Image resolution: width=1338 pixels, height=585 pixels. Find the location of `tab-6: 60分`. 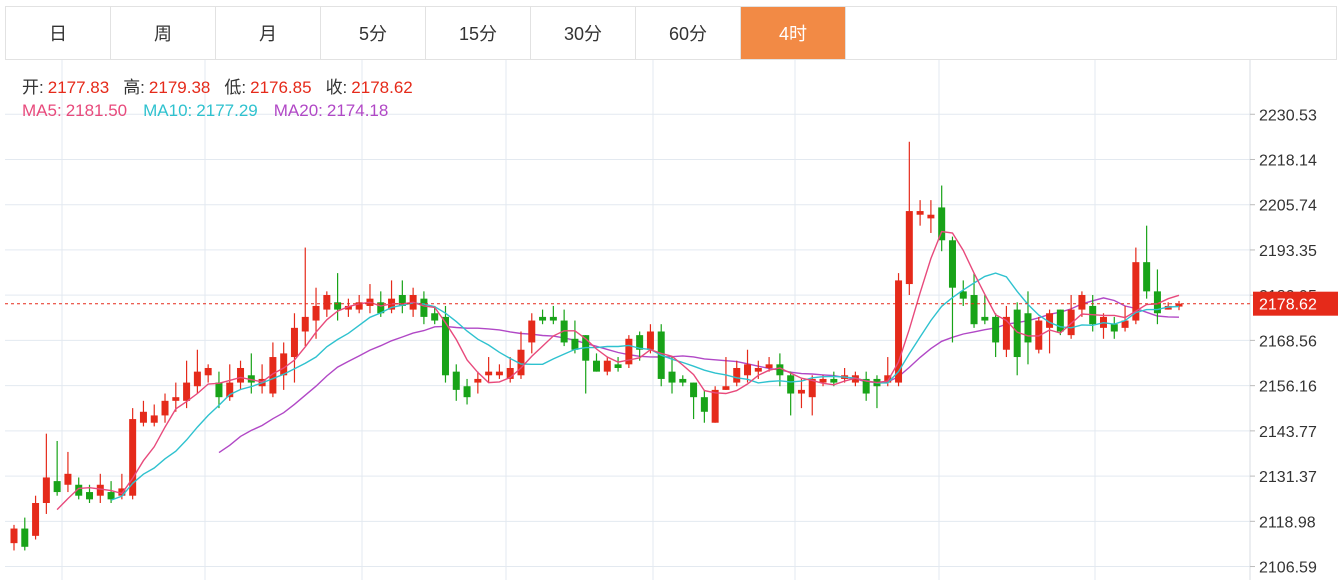

tab-6: 60分 is located at coordinates (688, 33).